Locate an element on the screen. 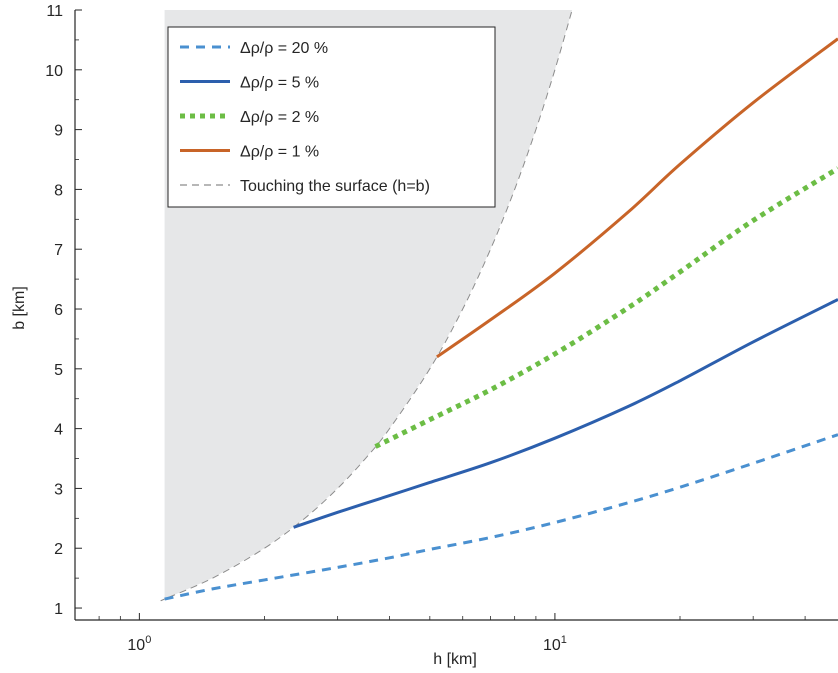  legend-label-5: Touching the surface (h=b) is located at coordinates (335, 186).